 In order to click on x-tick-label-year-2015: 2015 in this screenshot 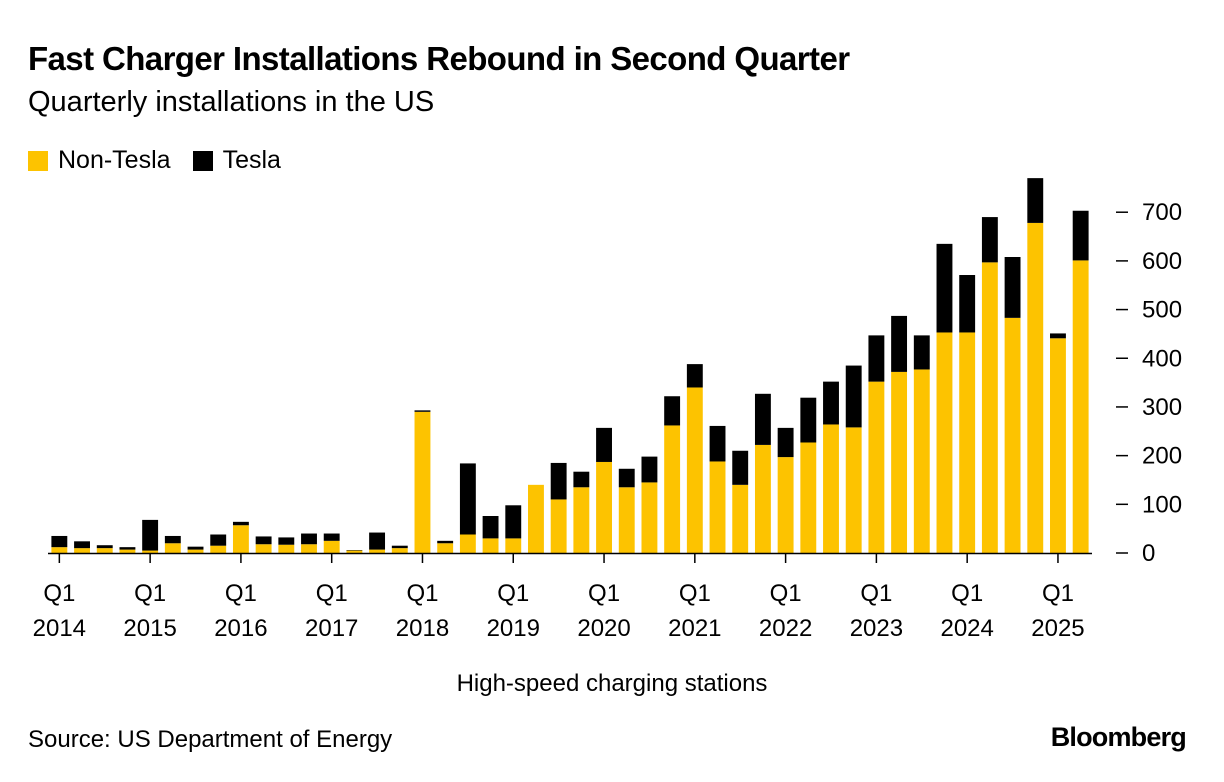, I will do `click(149, 628)`.